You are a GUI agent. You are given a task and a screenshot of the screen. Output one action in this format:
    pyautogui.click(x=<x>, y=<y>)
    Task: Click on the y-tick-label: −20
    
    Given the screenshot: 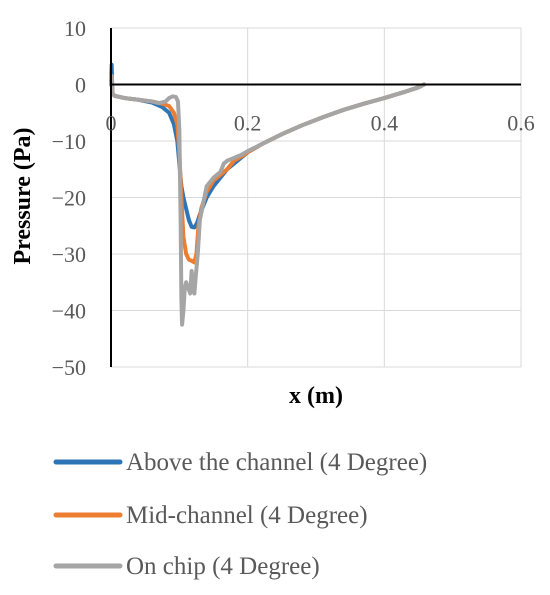 What is the action you would take?
    pyautogui.click(x=69, y=198)
    